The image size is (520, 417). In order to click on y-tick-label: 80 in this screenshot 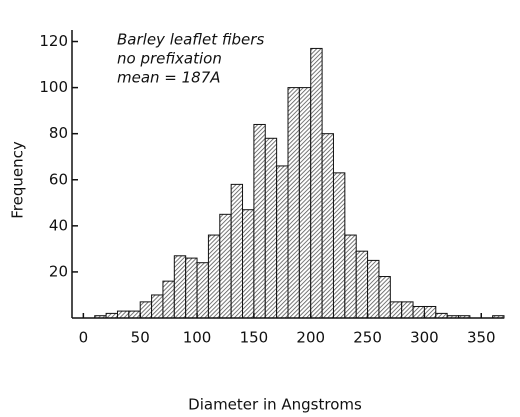, I will do `click(58, 133)`.